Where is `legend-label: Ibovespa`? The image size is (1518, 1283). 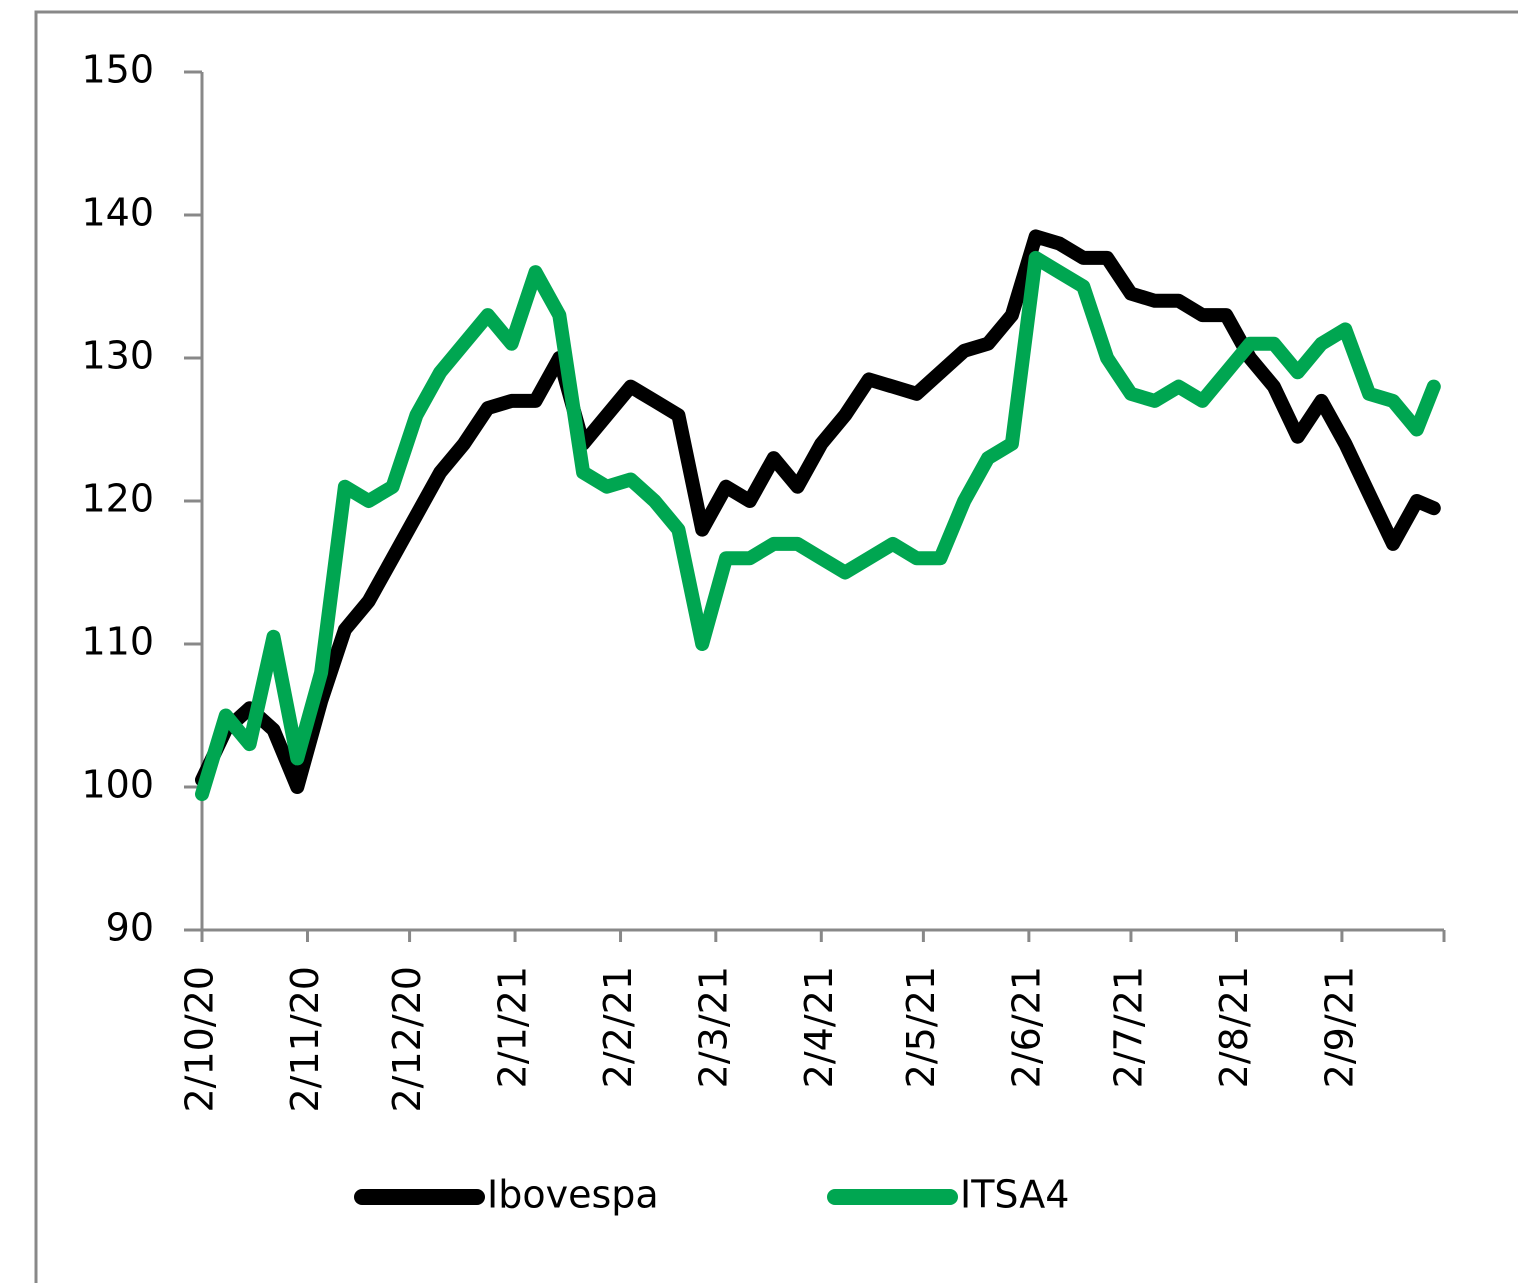
legend-label: Ibovespa is located at coordinates (573, 1195).